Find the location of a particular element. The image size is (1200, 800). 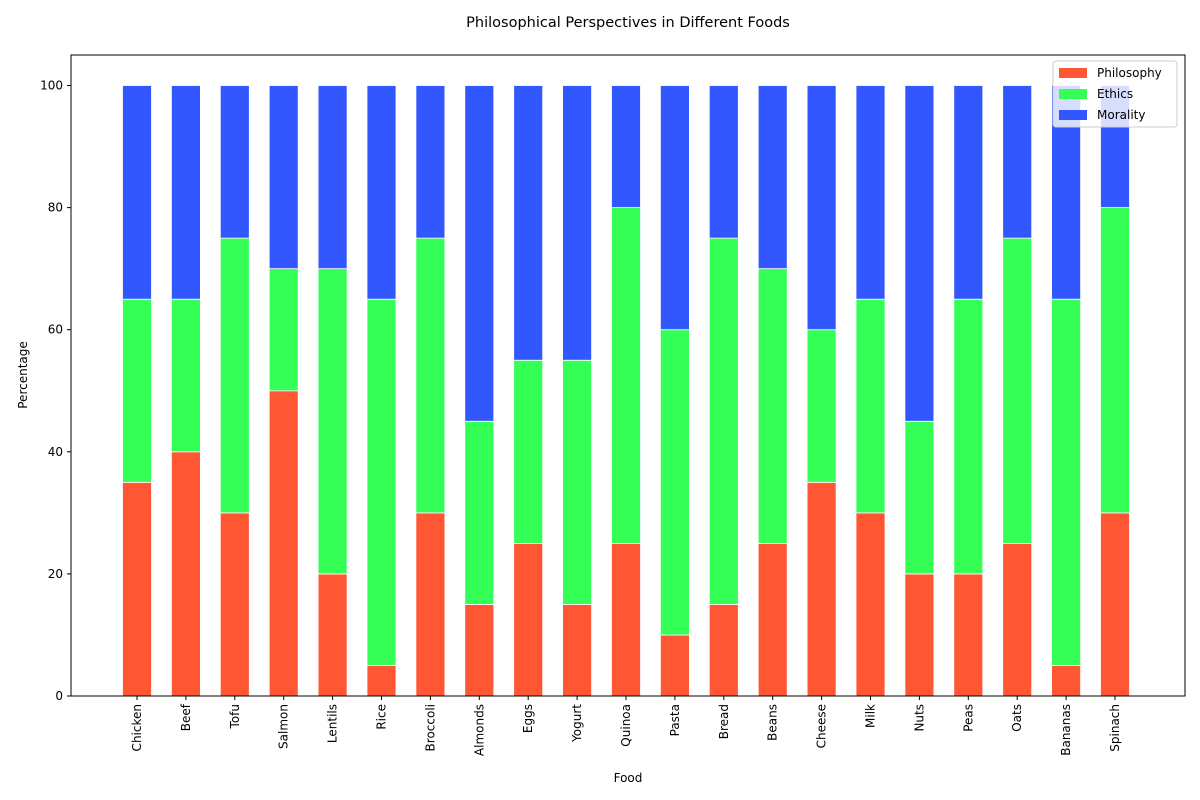

y-tick-label: 60 is located at coordinates (55, 330).